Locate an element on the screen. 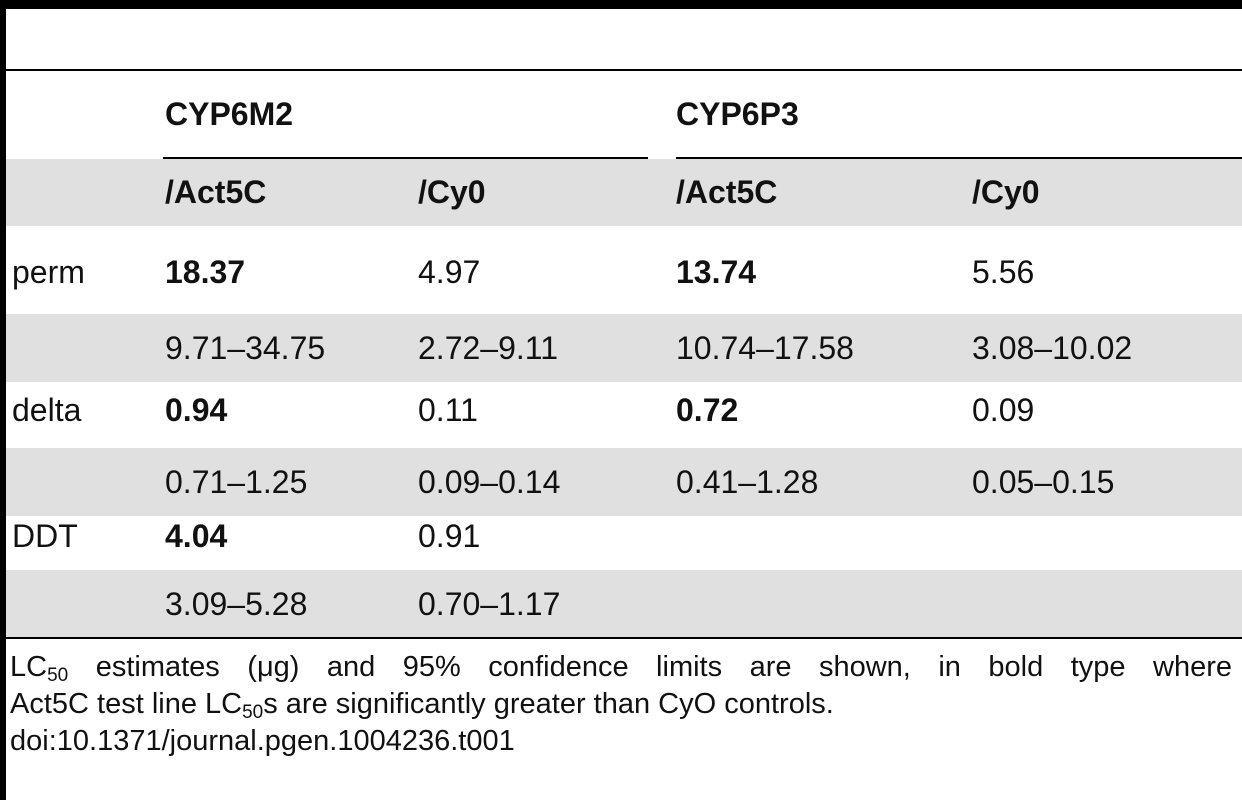 The height and width of the screenshot is (800, 1242). subheader-act5c-p3: /Act5C is located at coordinates (727, 192).